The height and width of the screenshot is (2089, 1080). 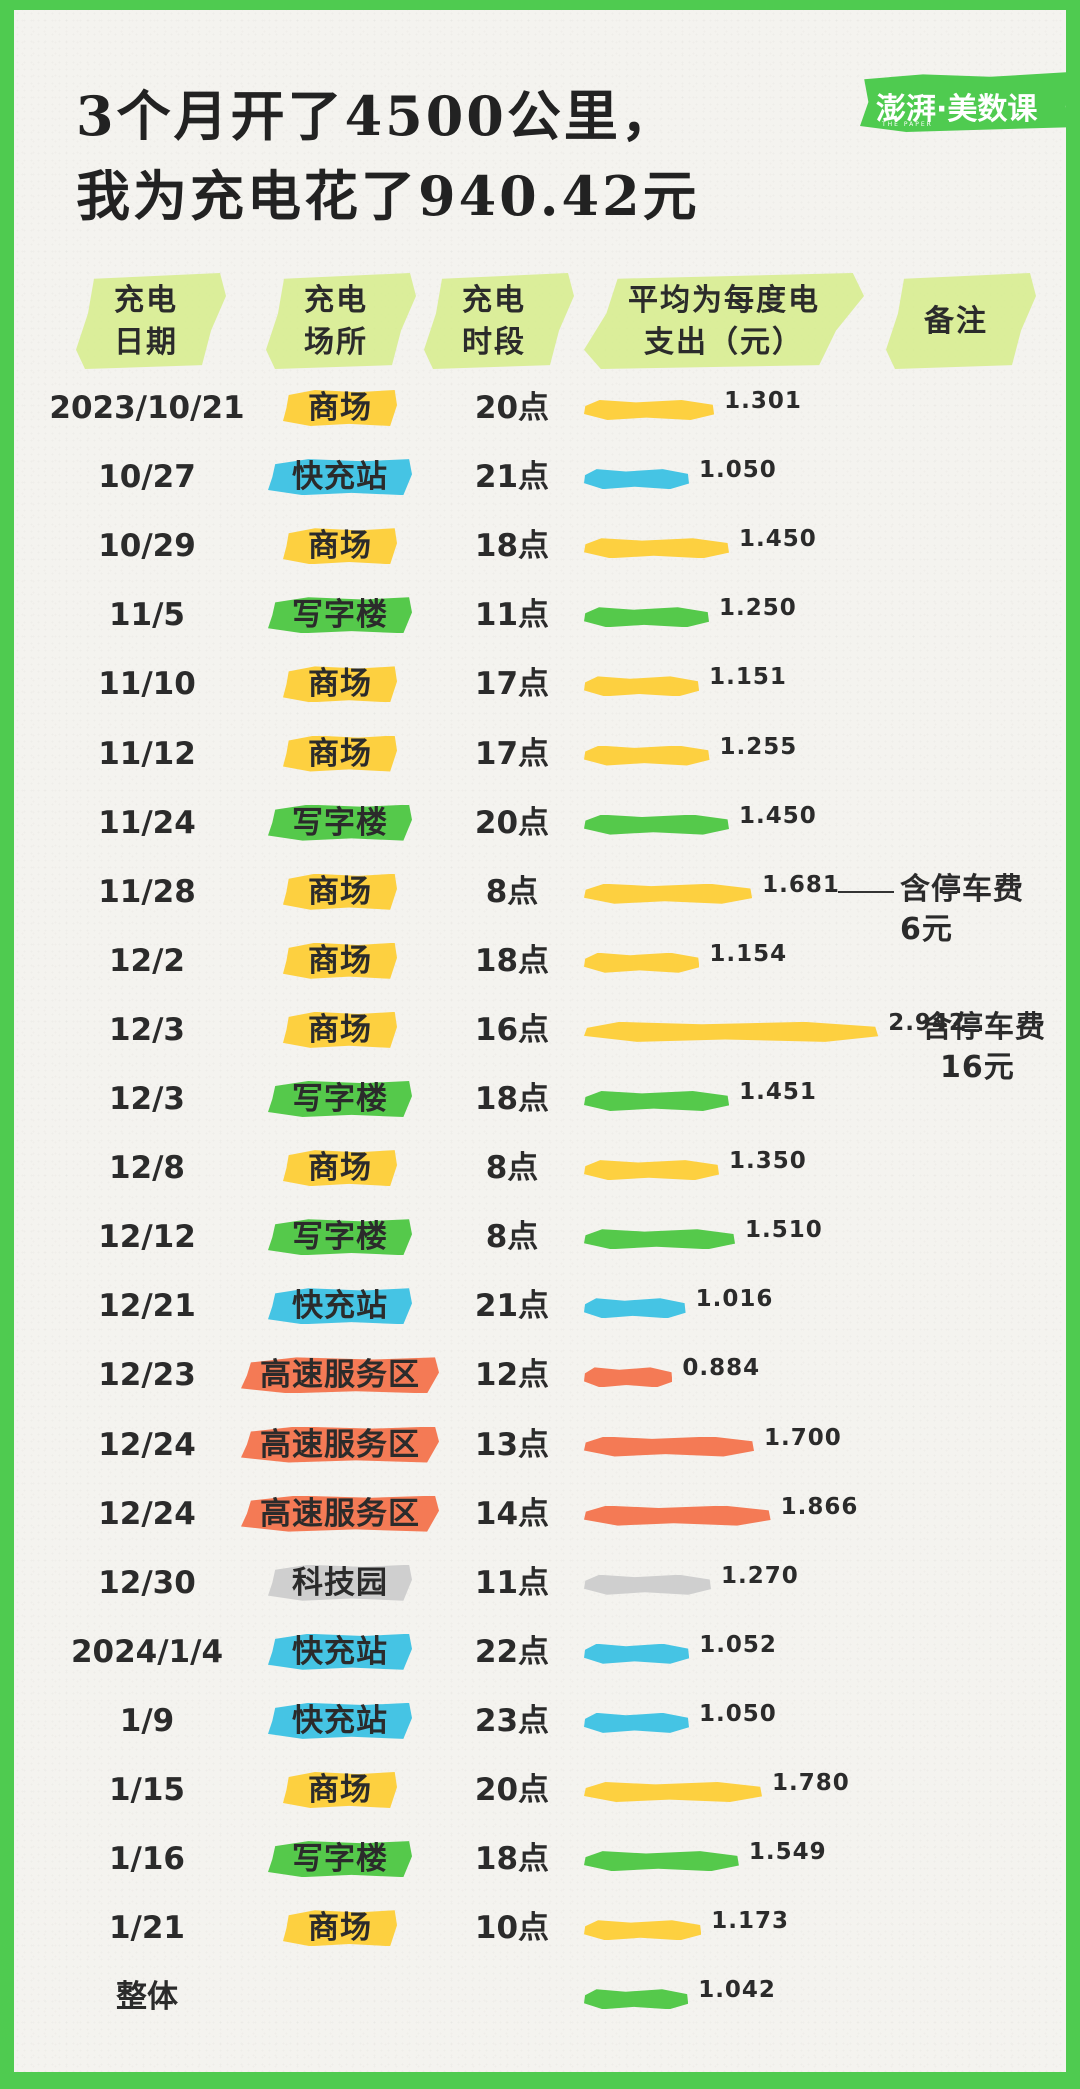 What do you see at coordinates (147, 1444) in the screenshot?
I see `row-date: 12/24` at bounding box center [147, 1444].